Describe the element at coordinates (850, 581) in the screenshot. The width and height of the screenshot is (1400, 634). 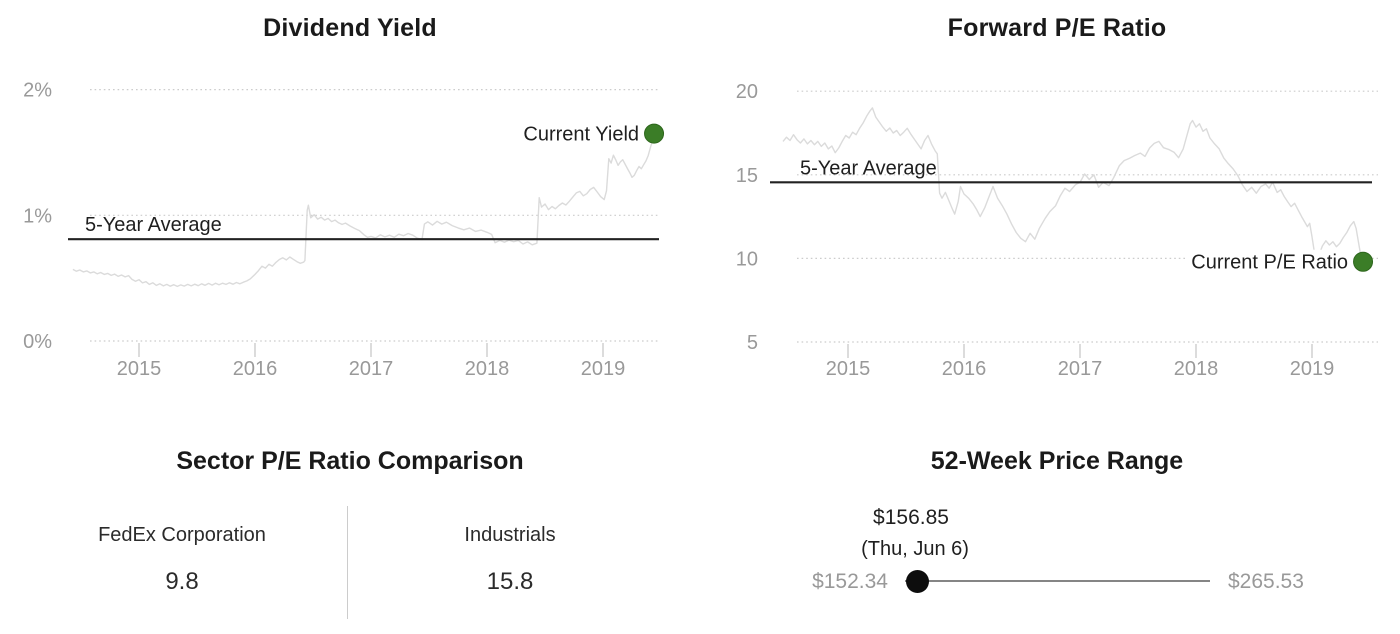
I see `range-low-label: $152.34` at that location.